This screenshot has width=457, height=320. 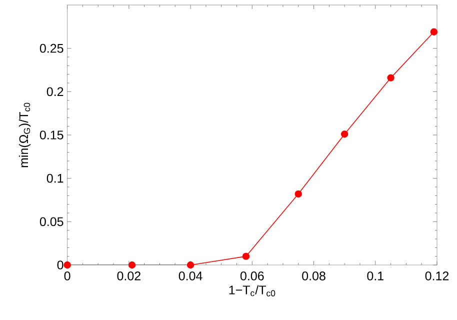 What do you see at coordinates (60, 265) in the screenshot?
I see `y-tick-label: 0` at bounding box center [60, 265].